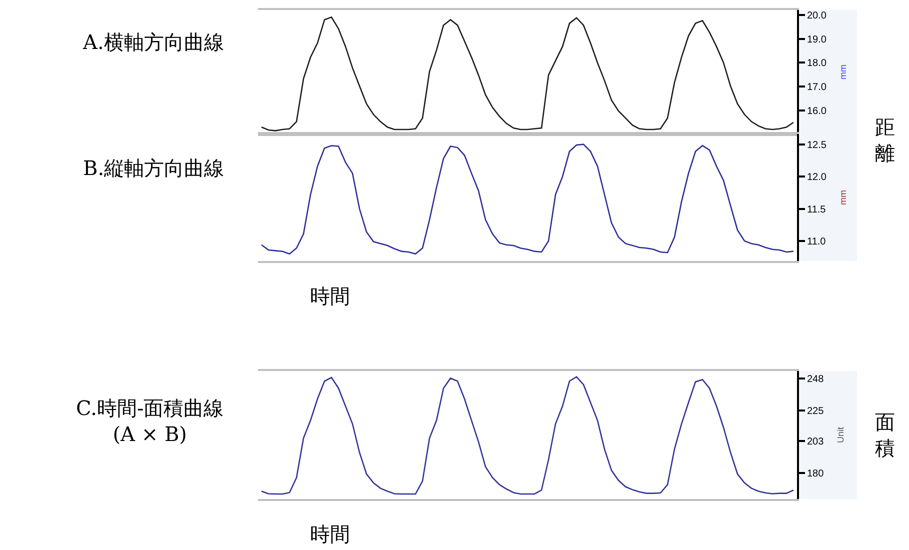 The image size is (909, 550). I want to click on text: A.横軸方向曲線, so click(153, 42).